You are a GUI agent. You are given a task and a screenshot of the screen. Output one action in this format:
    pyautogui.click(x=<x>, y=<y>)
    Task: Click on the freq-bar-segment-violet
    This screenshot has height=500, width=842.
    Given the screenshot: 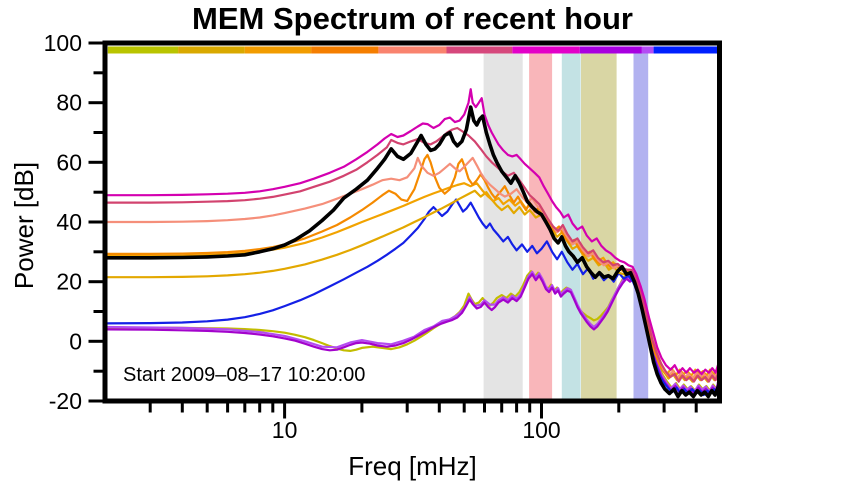 What is the action you would take?
    pyautogui.click(x=647, y=50)
    